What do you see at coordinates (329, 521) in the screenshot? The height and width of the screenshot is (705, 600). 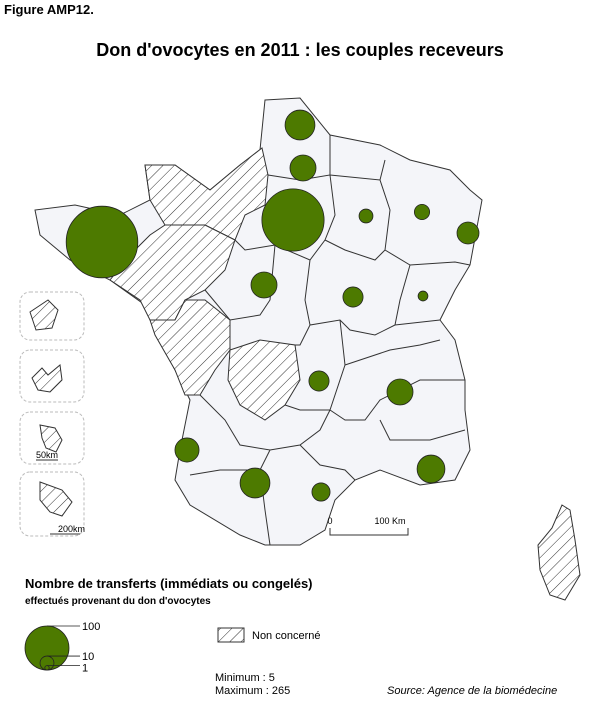 I see `scale-start: 0` at bounding box center [329, 521].